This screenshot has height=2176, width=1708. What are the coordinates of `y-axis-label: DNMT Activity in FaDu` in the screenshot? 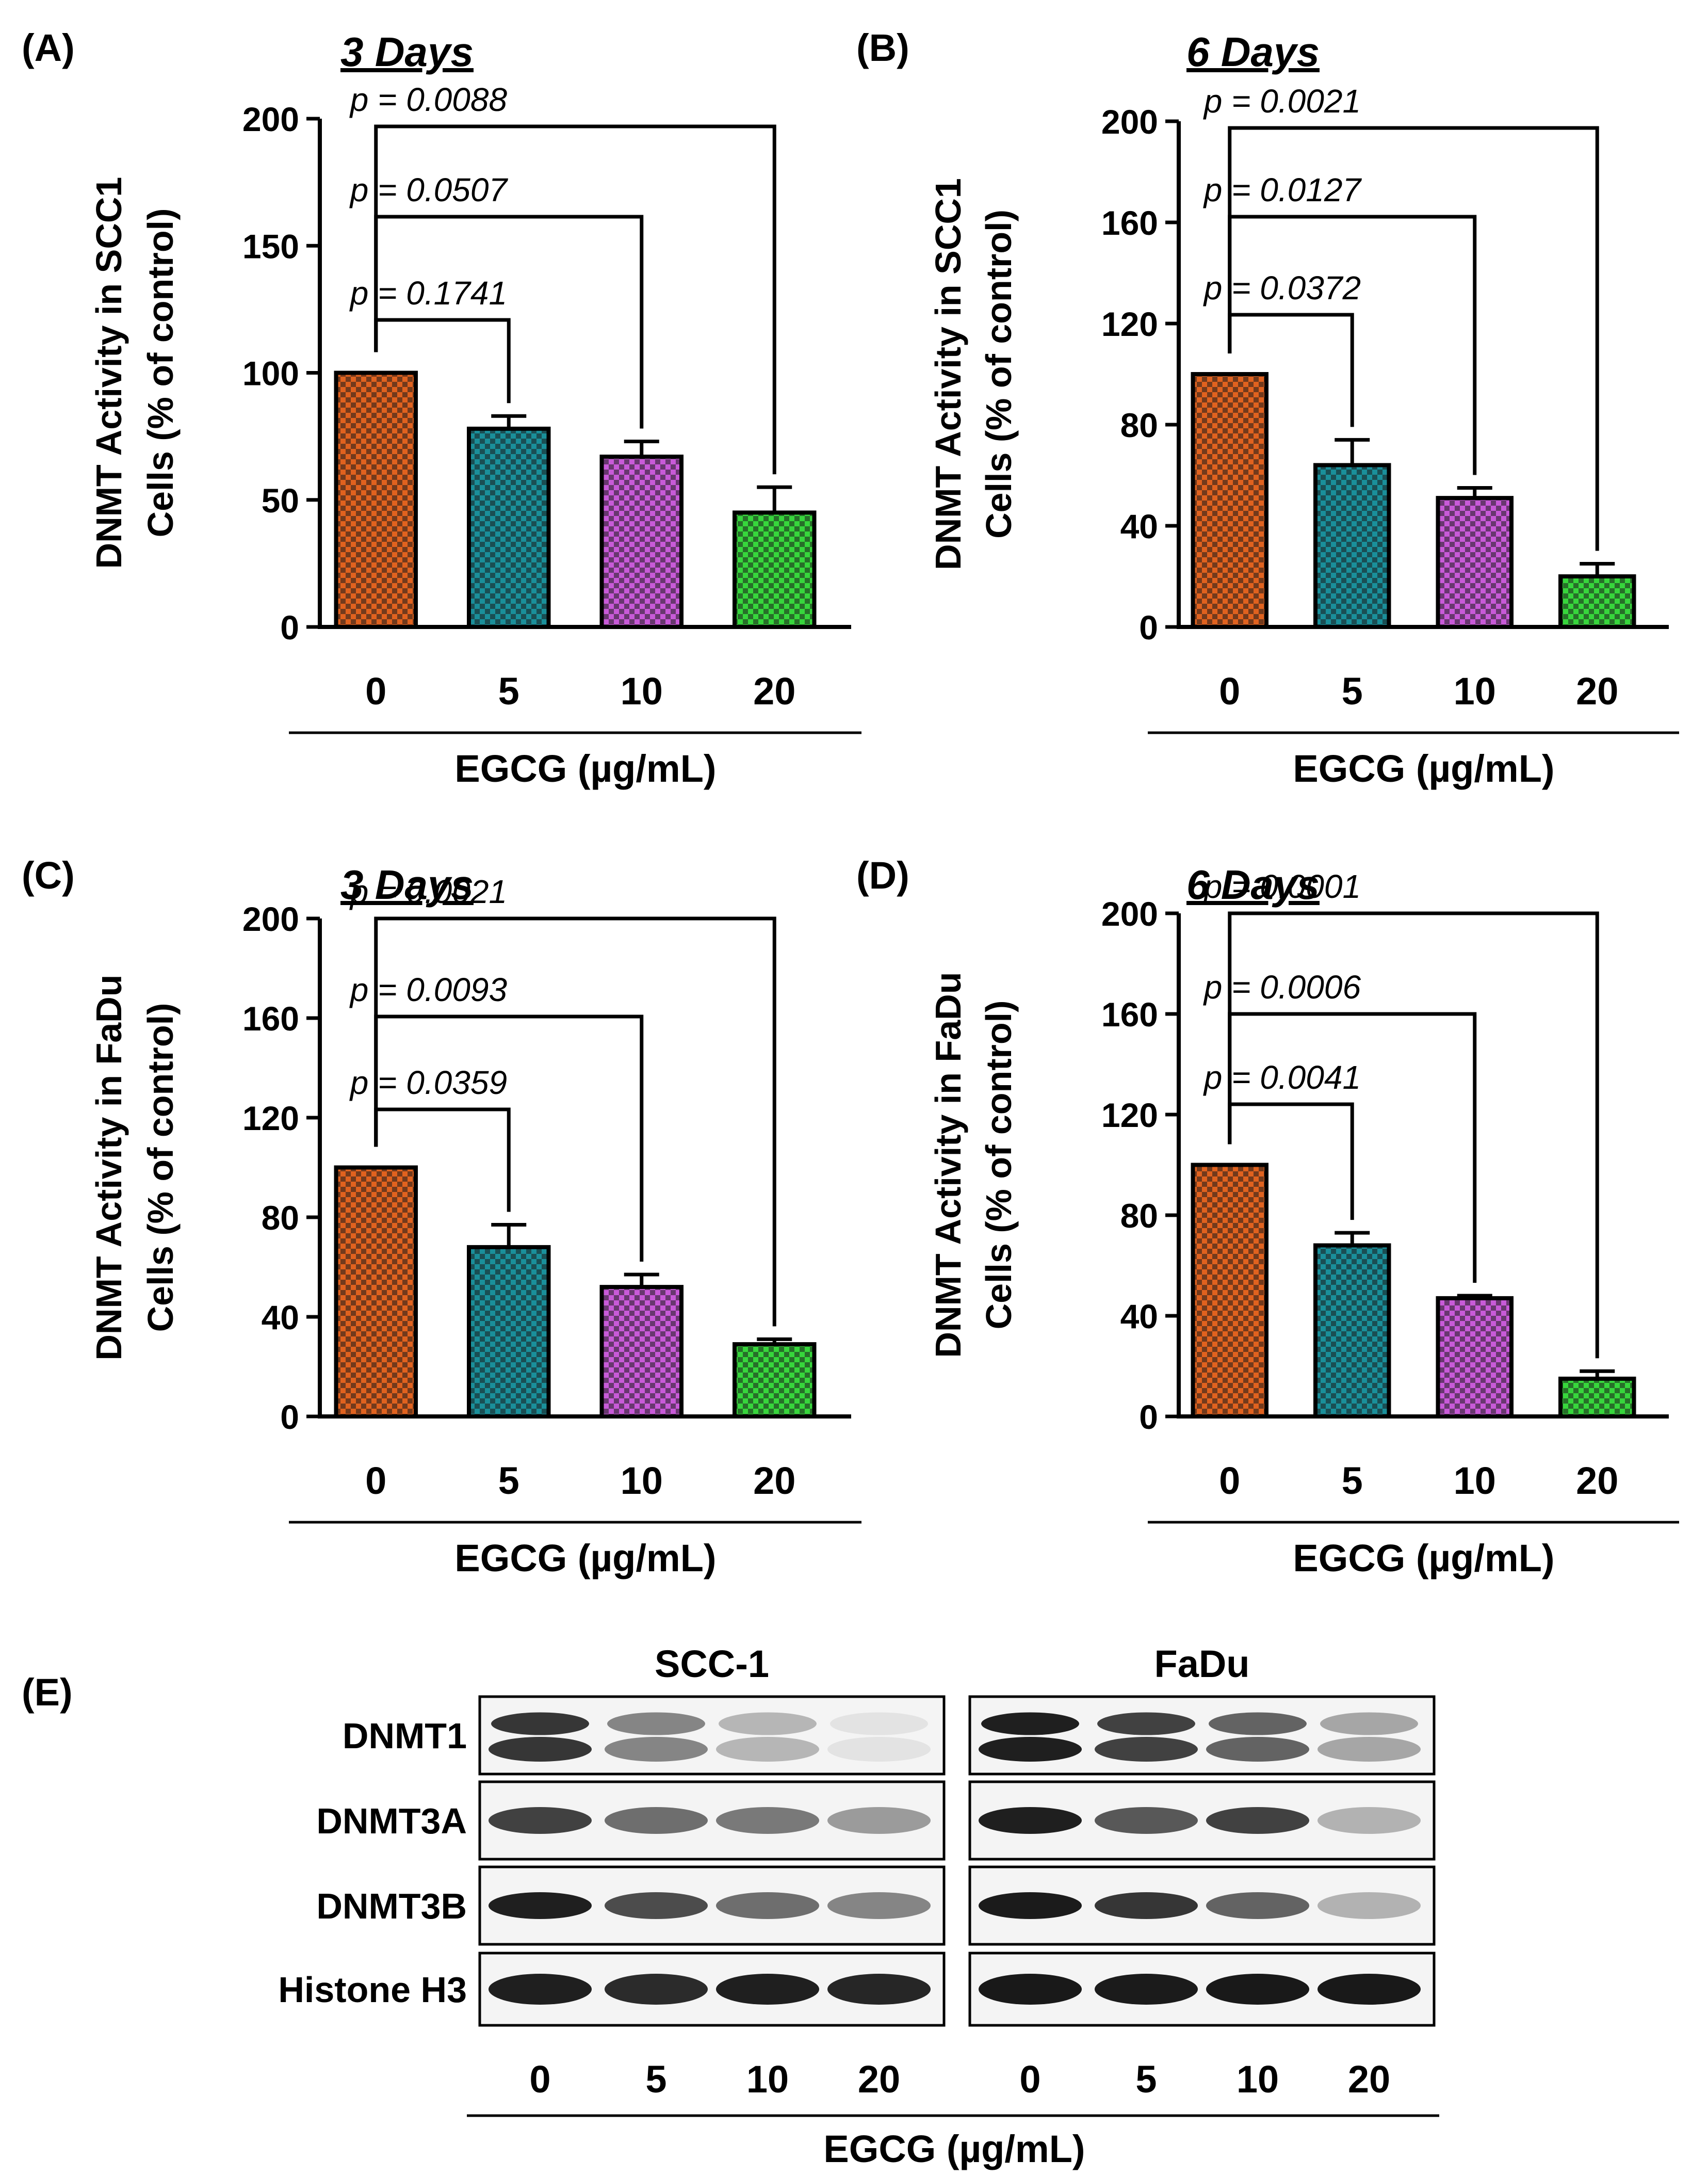 It's located at (109, 1168).